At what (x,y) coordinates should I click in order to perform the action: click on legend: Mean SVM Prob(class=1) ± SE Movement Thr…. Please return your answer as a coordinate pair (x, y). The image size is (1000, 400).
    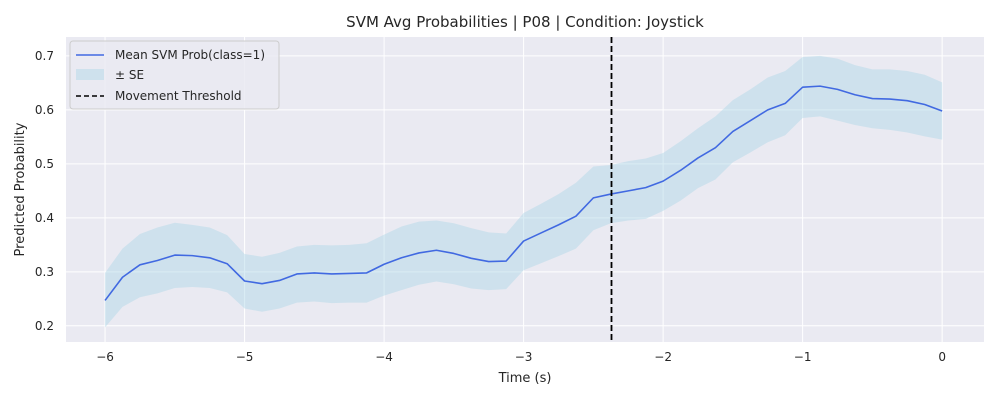
    Looking at the image, I should click on (174, 75).